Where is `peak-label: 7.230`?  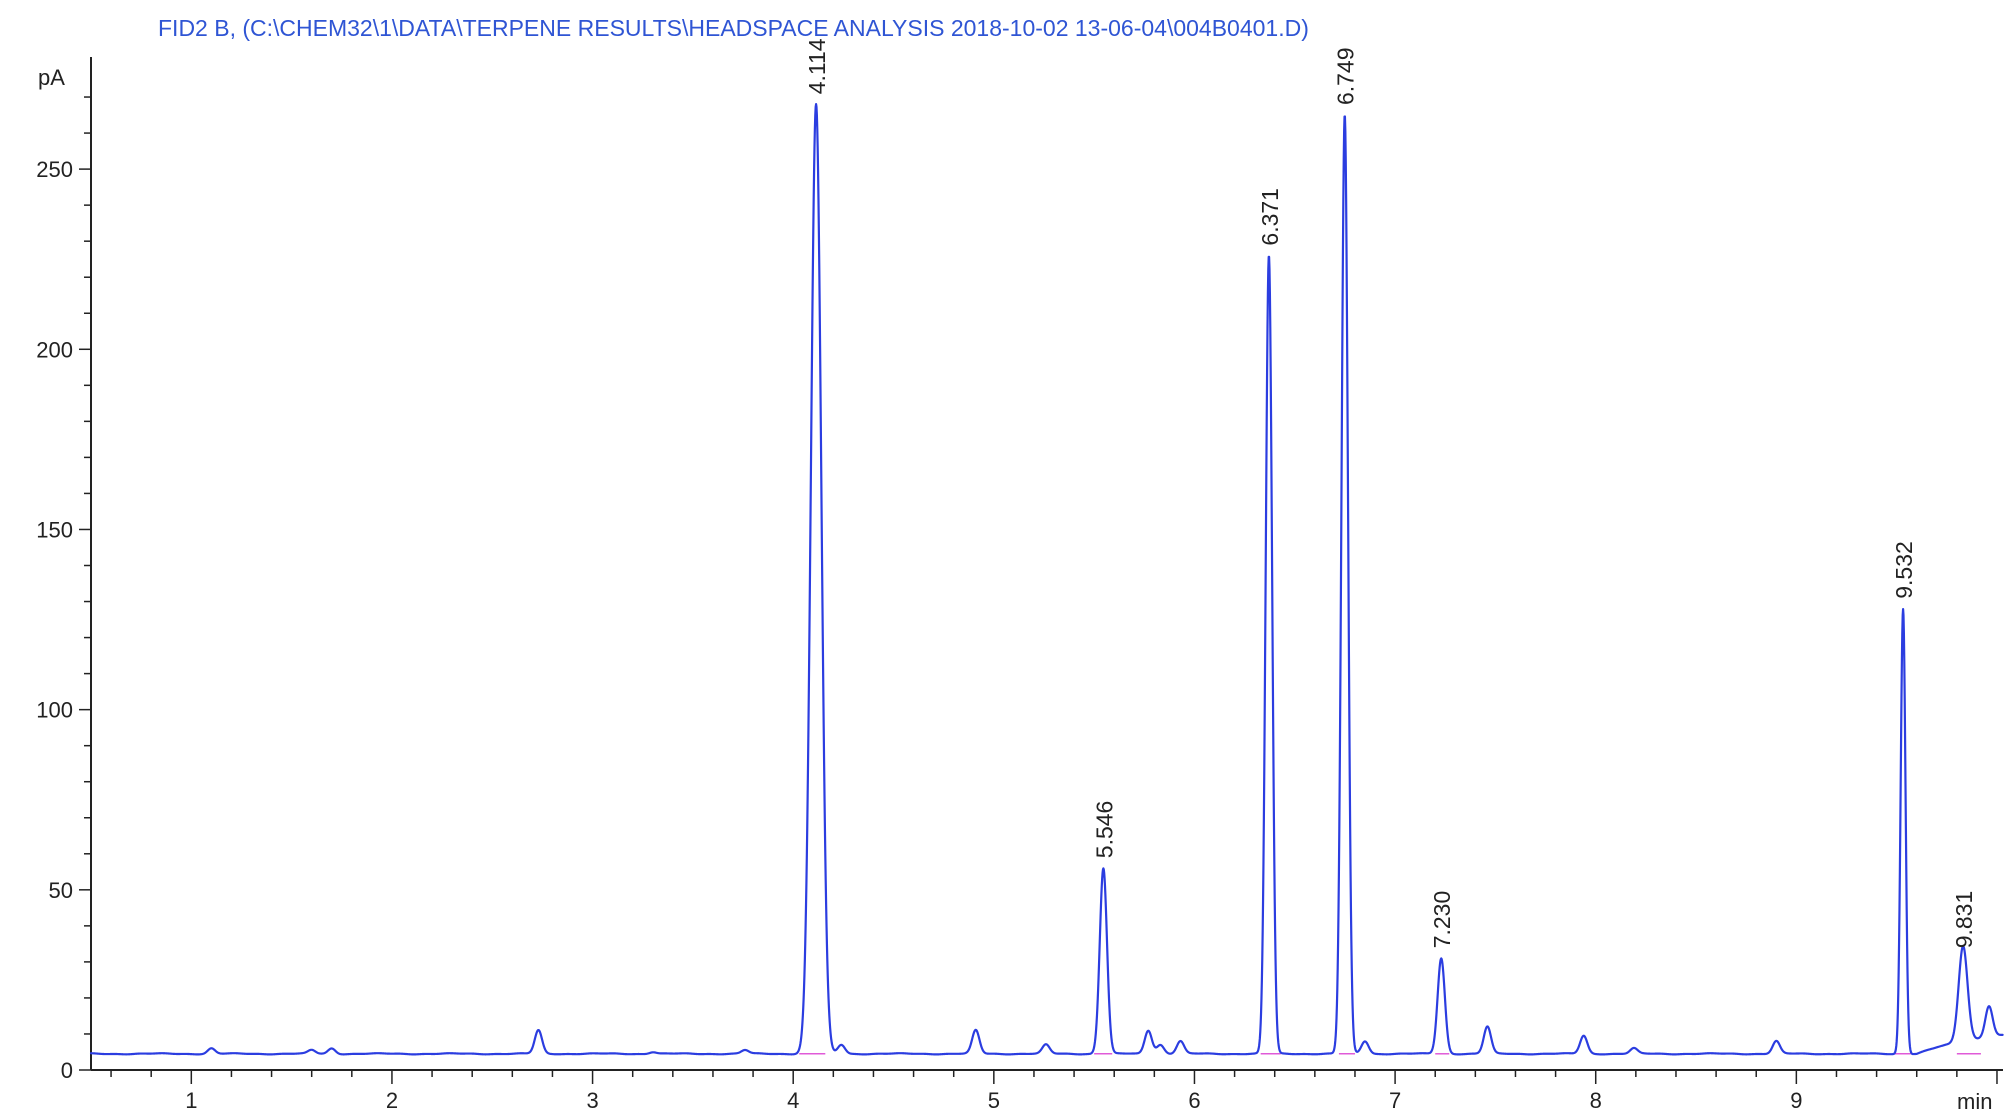
peak-label: 7.230 is located at coordinates (1442, 920).